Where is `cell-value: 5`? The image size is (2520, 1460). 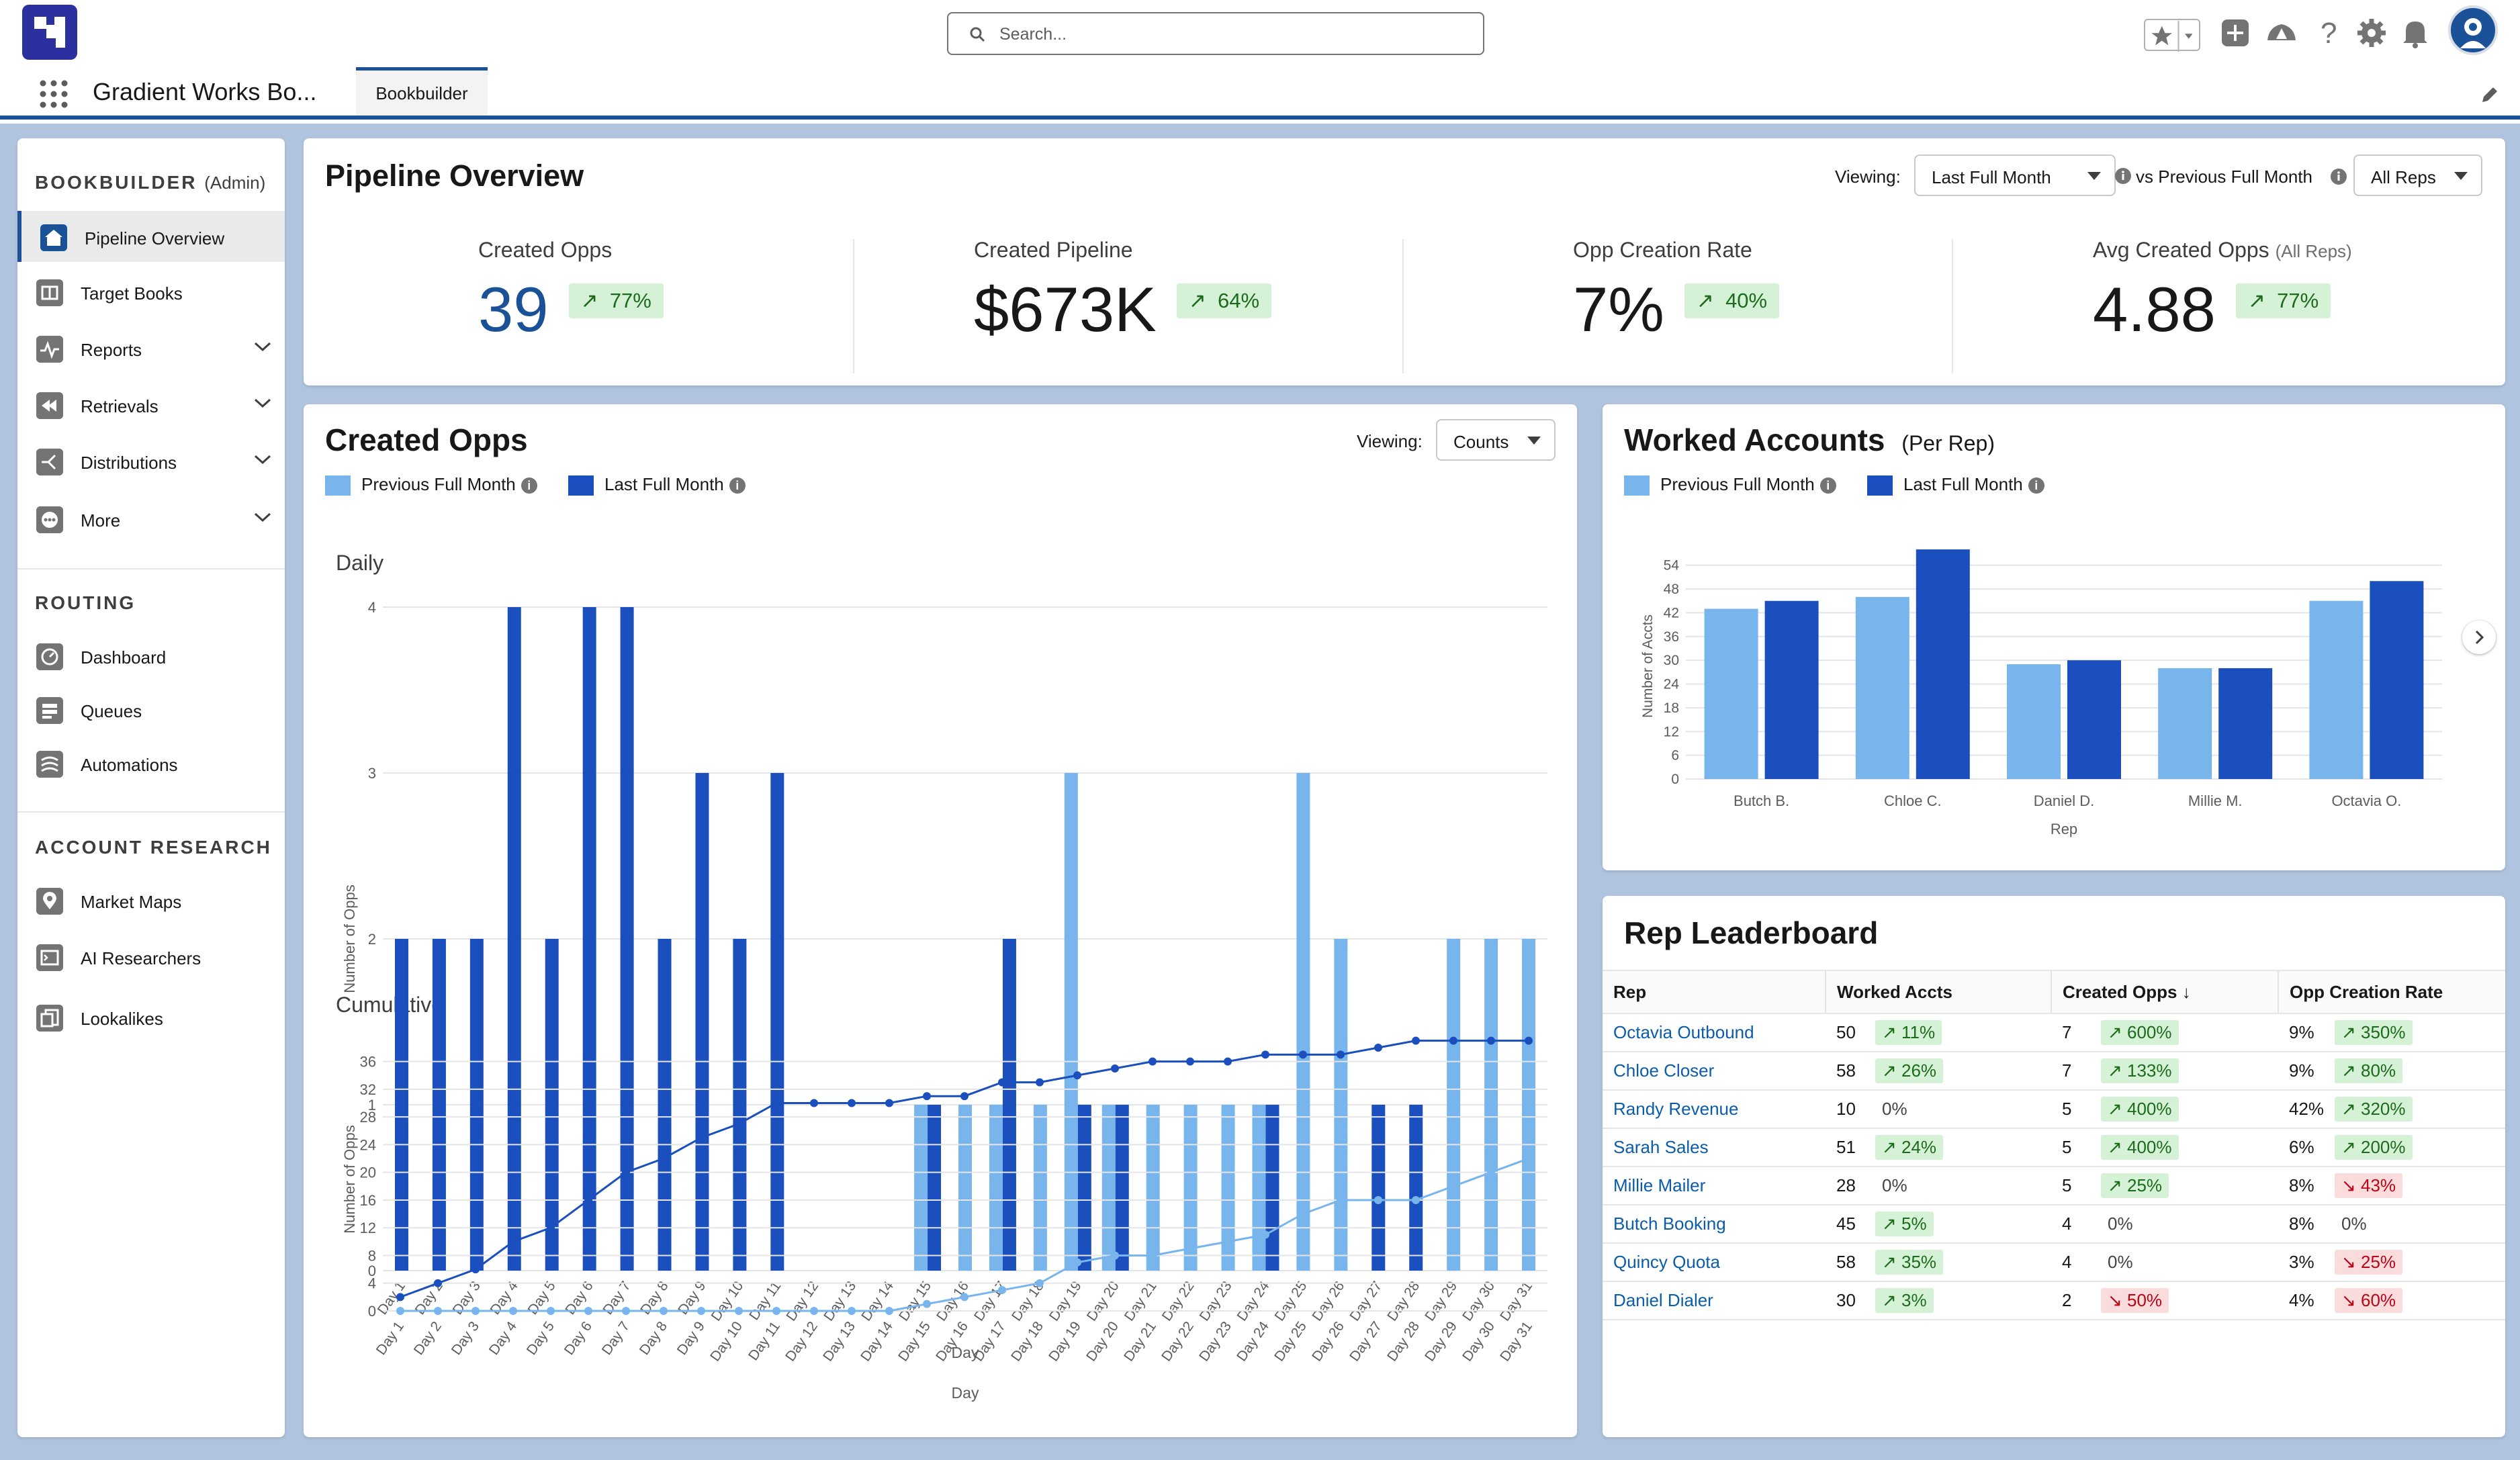 cell-value: 5 is located at coordinates (2067, 1185).